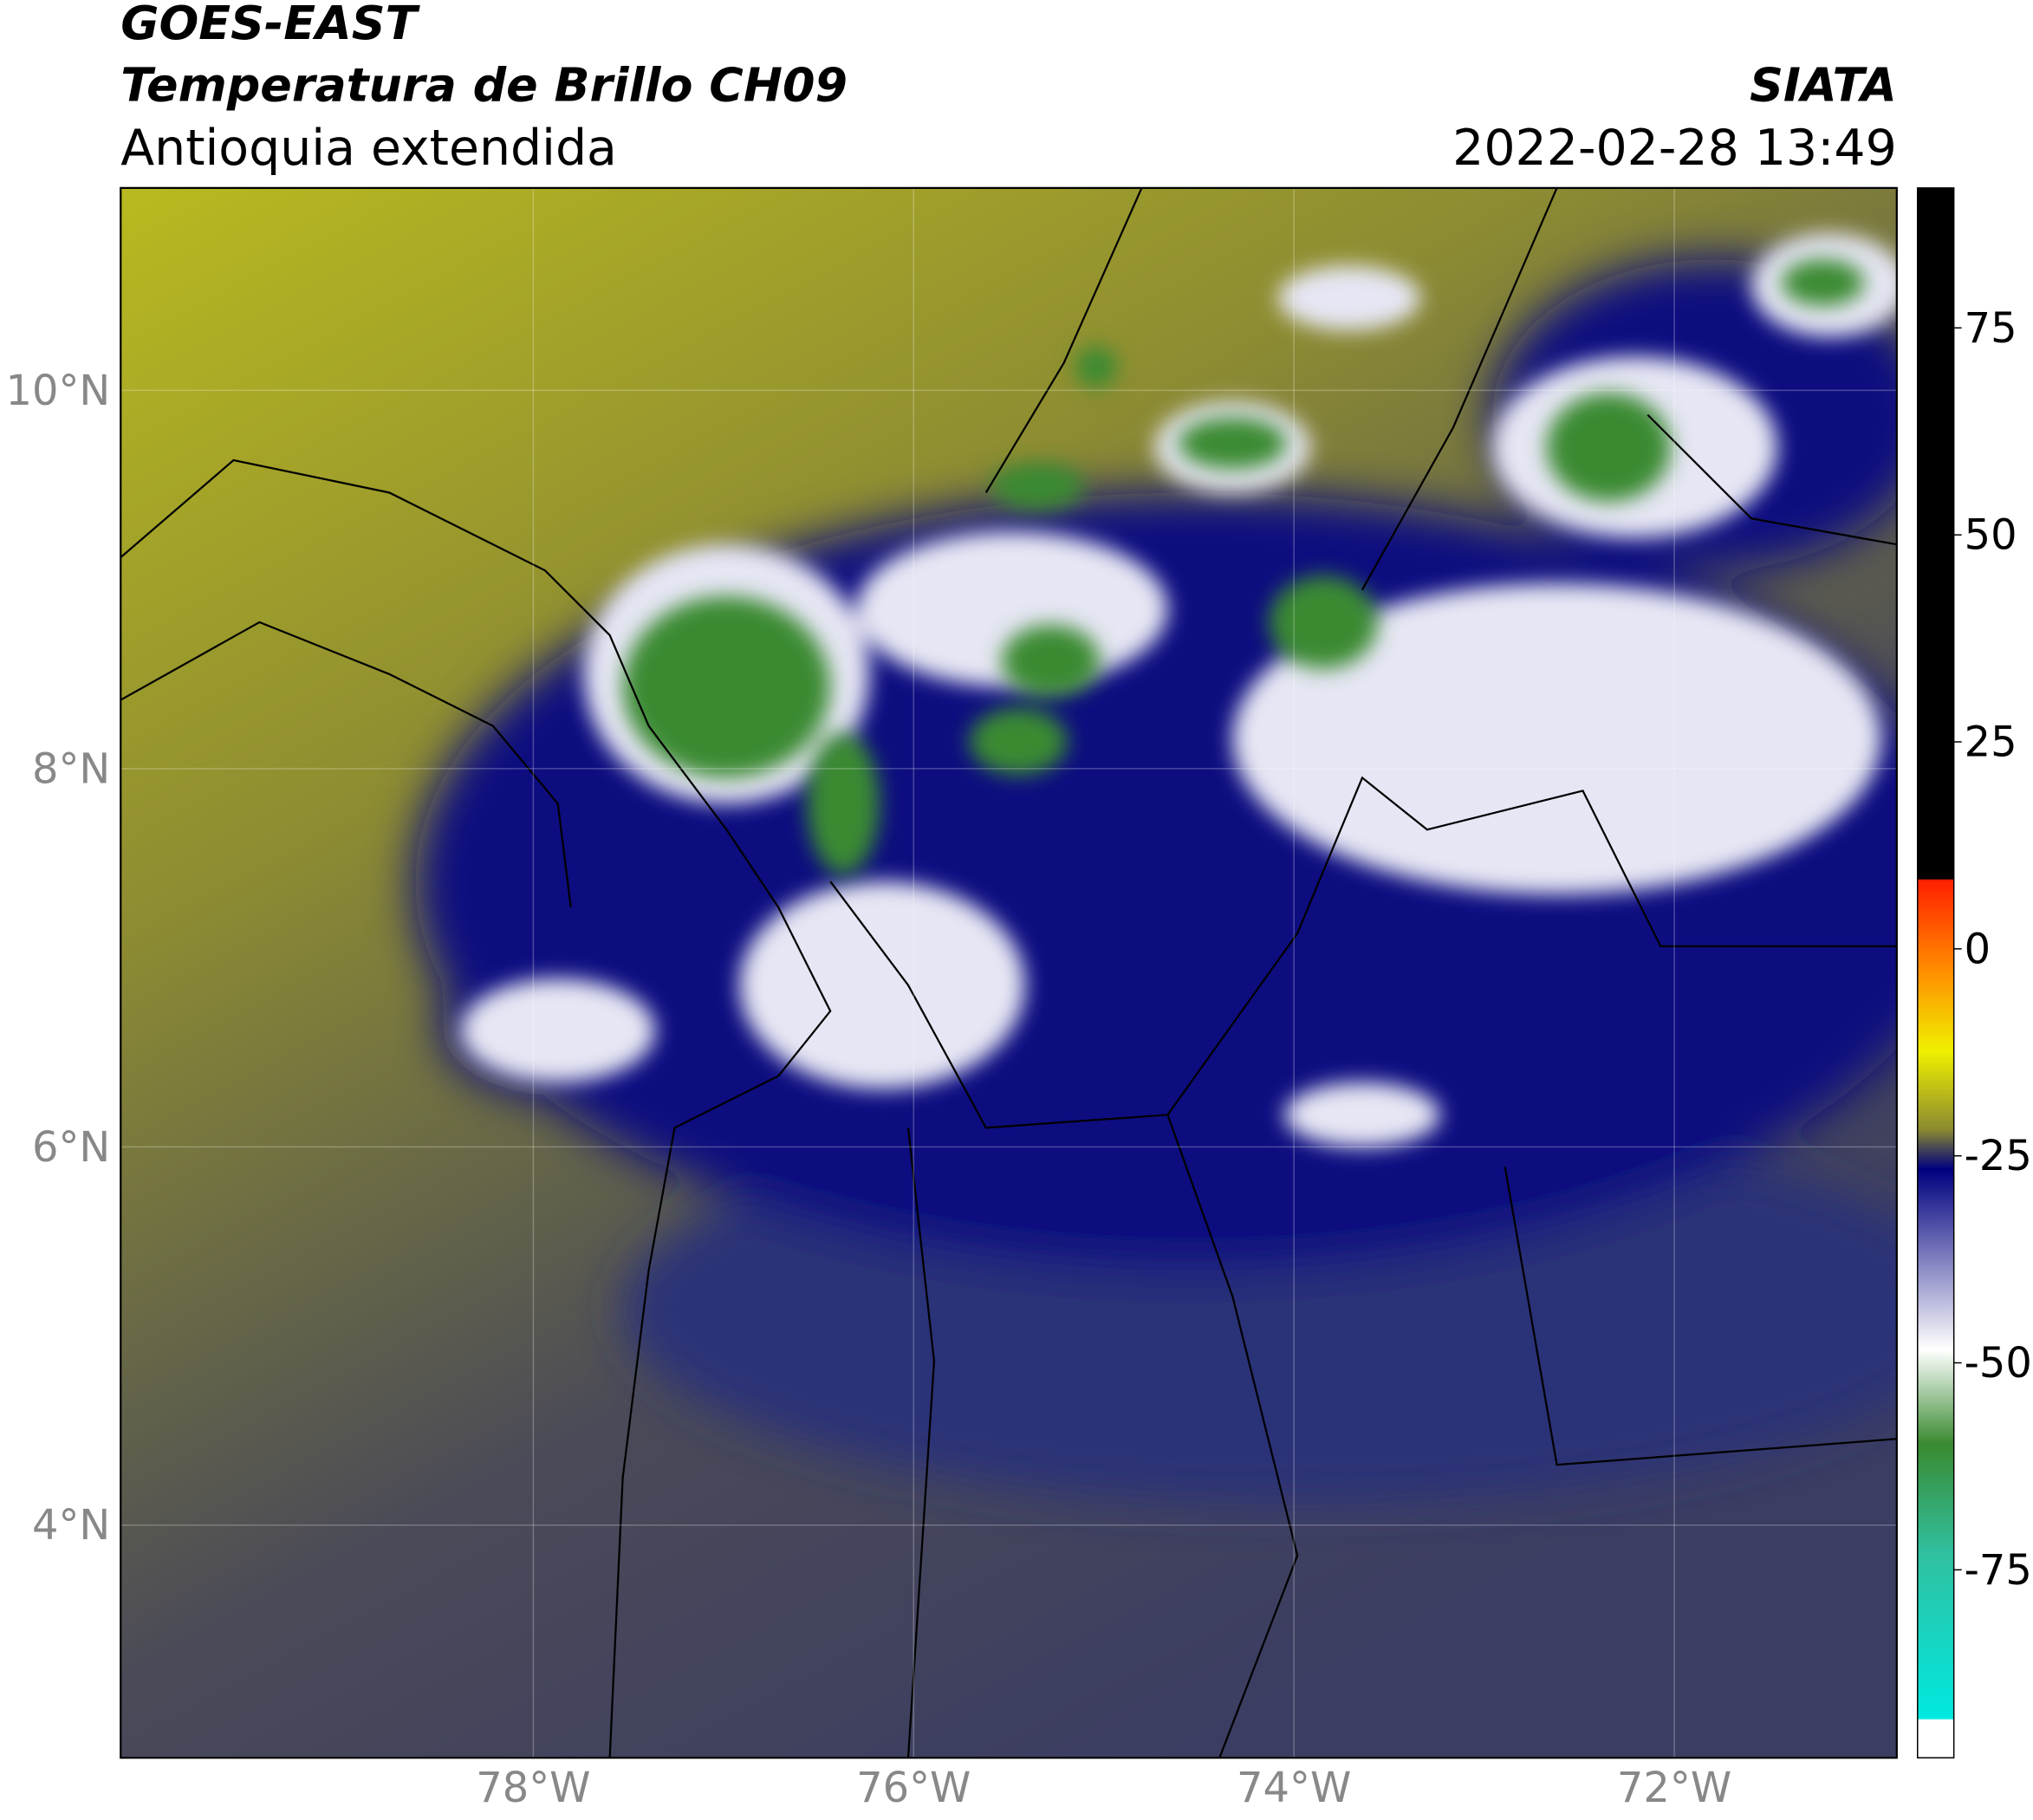 The height and width of the screenshot is (1820, 2033). What do you see at coordinates (1674, 1788) in the screenshot?
I see `lon-tick-label: 72°W` at bounding box center [1674, 1788].